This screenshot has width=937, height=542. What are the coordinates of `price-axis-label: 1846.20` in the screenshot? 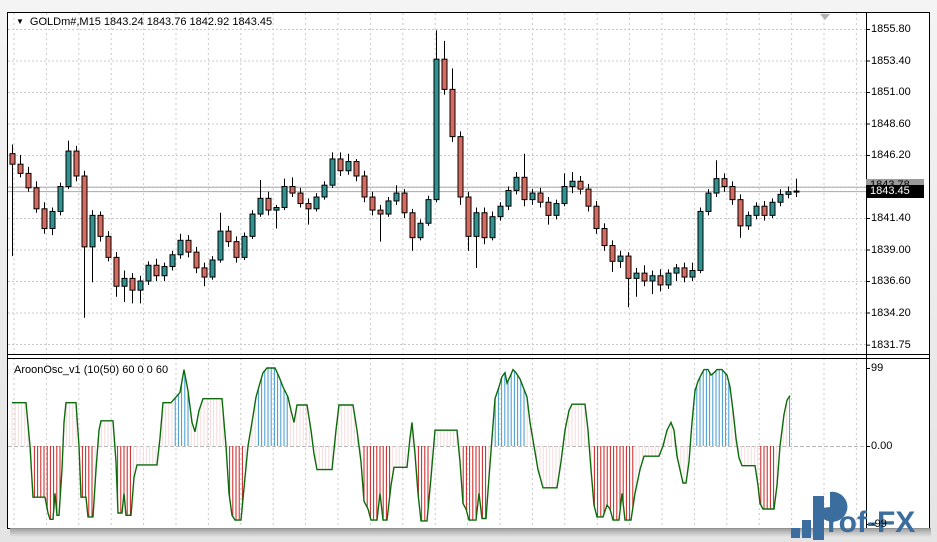 It's located at (891, 155).